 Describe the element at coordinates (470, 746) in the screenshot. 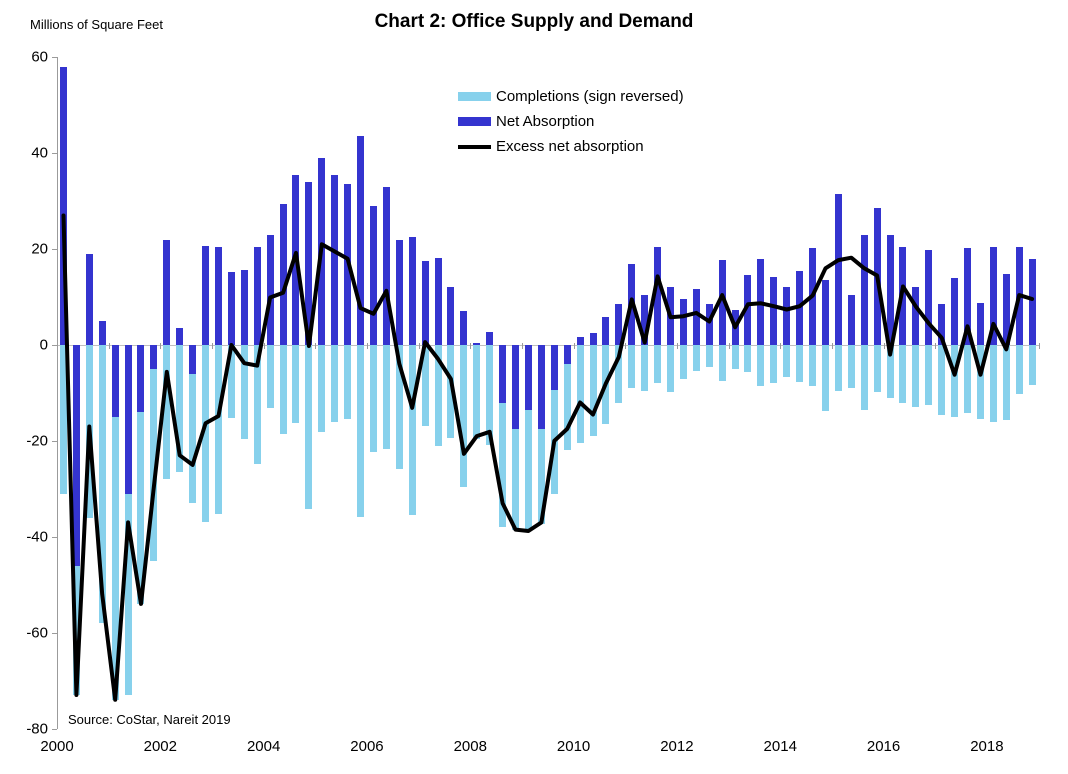

I see `x-tick-label: 2008` at that location.